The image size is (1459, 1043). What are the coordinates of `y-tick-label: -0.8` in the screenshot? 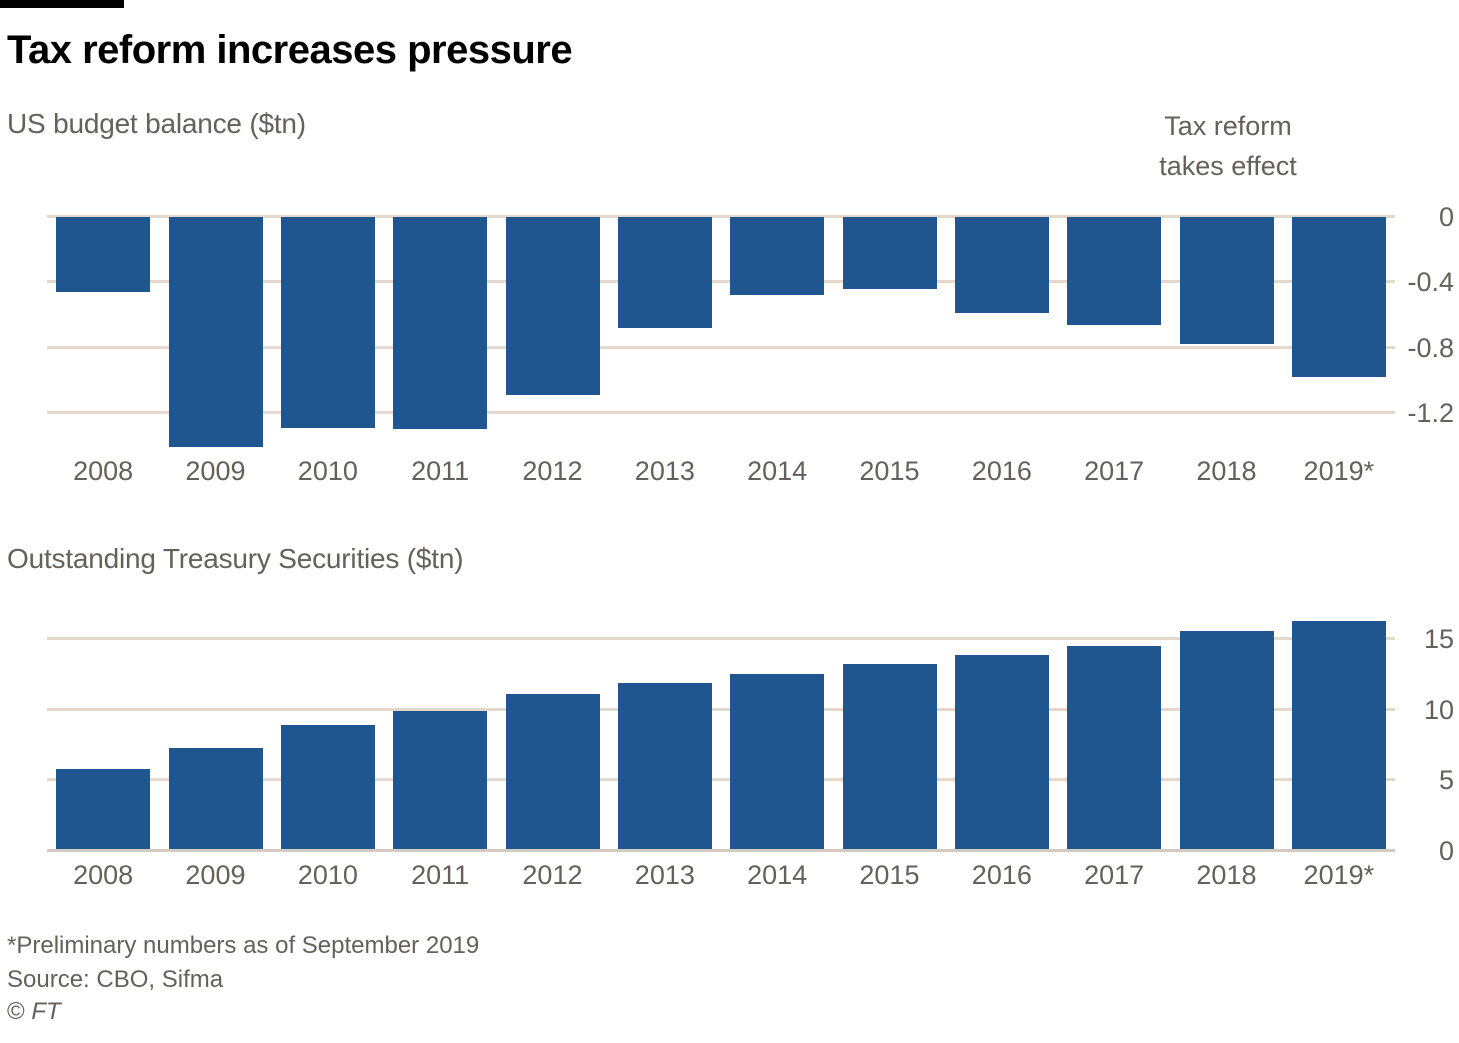 It's located at (1430, 347).